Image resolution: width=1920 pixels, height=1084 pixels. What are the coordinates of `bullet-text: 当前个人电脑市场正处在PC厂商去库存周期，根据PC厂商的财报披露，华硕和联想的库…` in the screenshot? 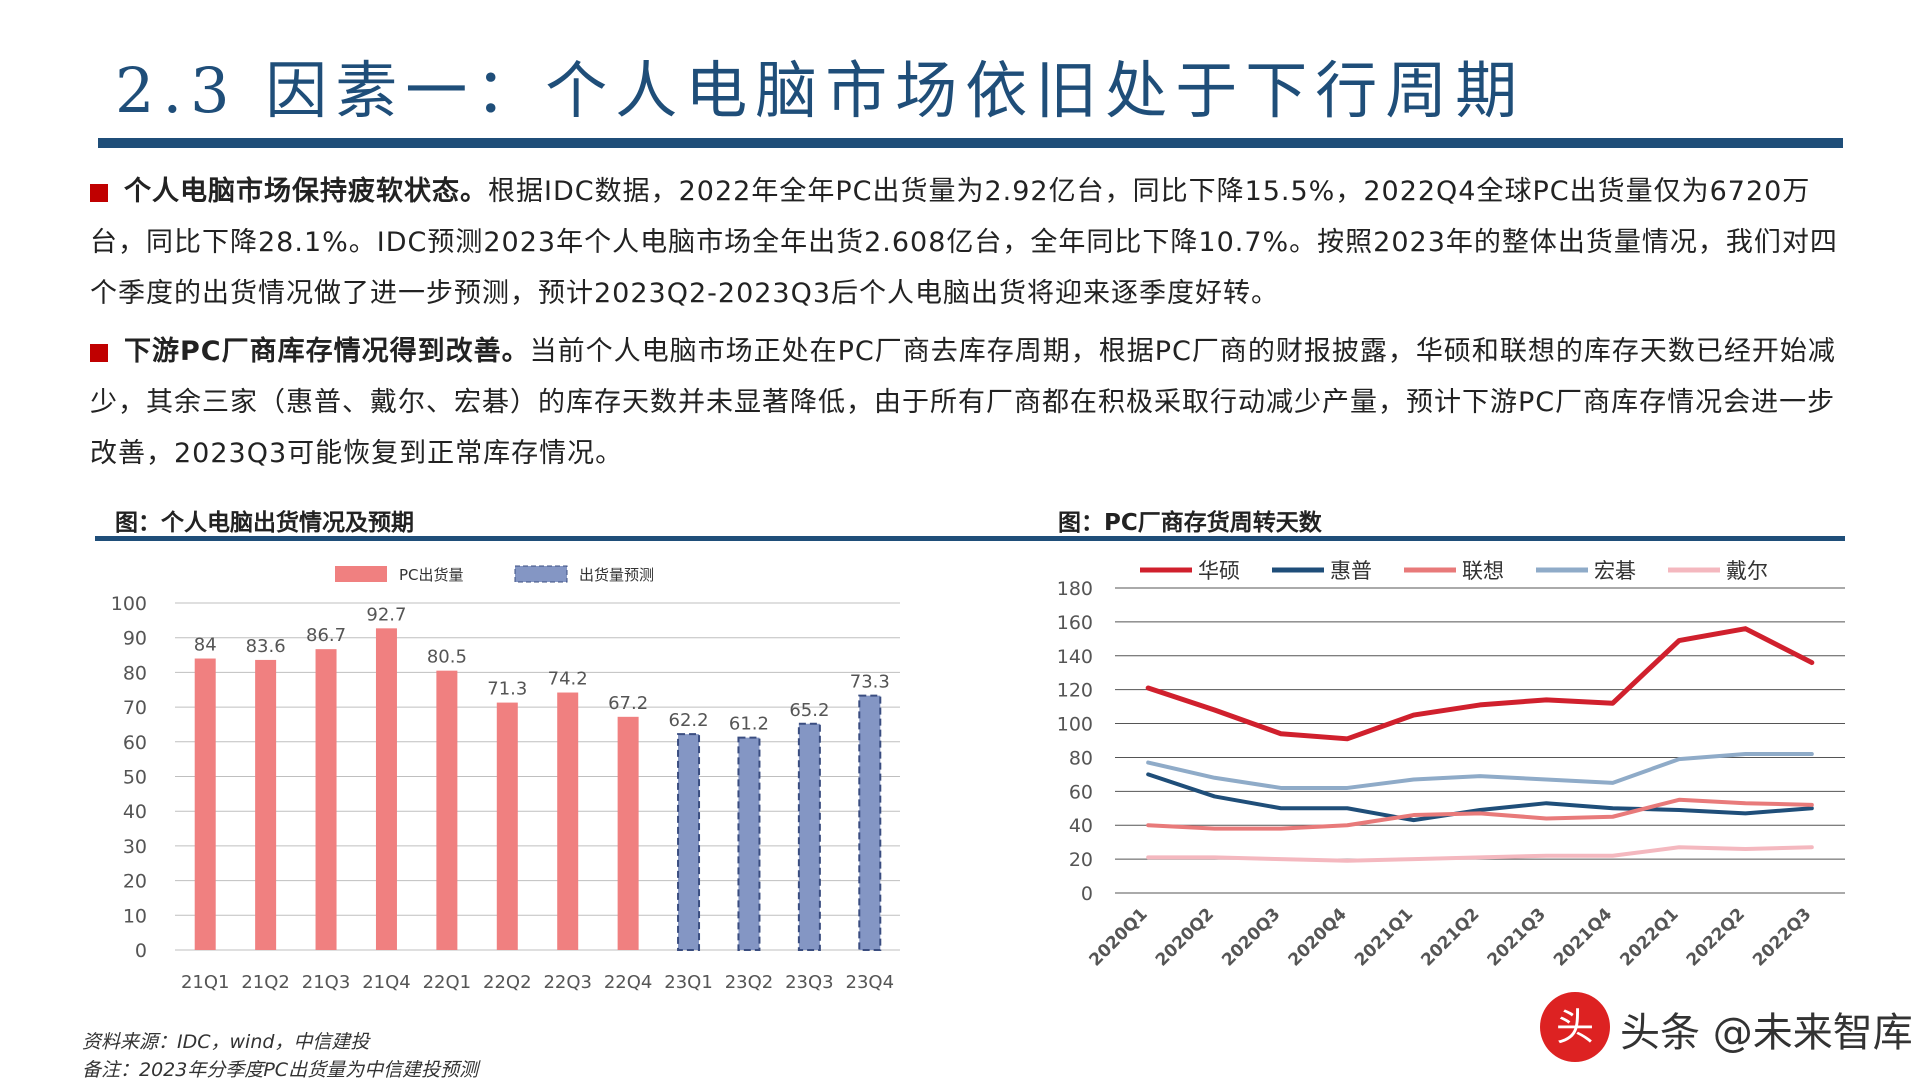 It's located at (963, 402).